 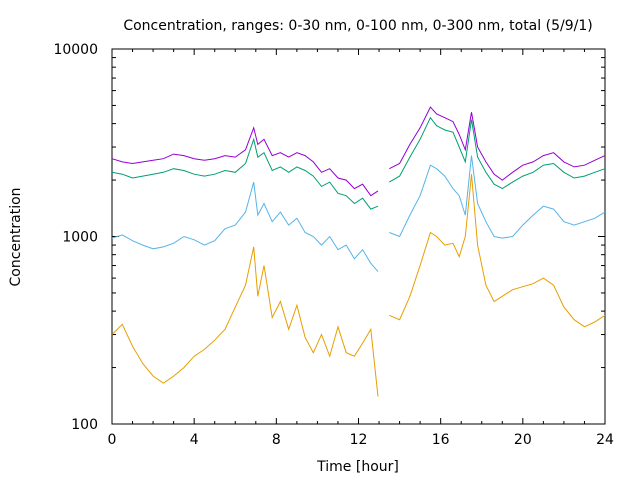 What do you see at coordinates (605, 440) in the screenshot?
I see `x-tick-label: 24` at bounding box center [605, 440].